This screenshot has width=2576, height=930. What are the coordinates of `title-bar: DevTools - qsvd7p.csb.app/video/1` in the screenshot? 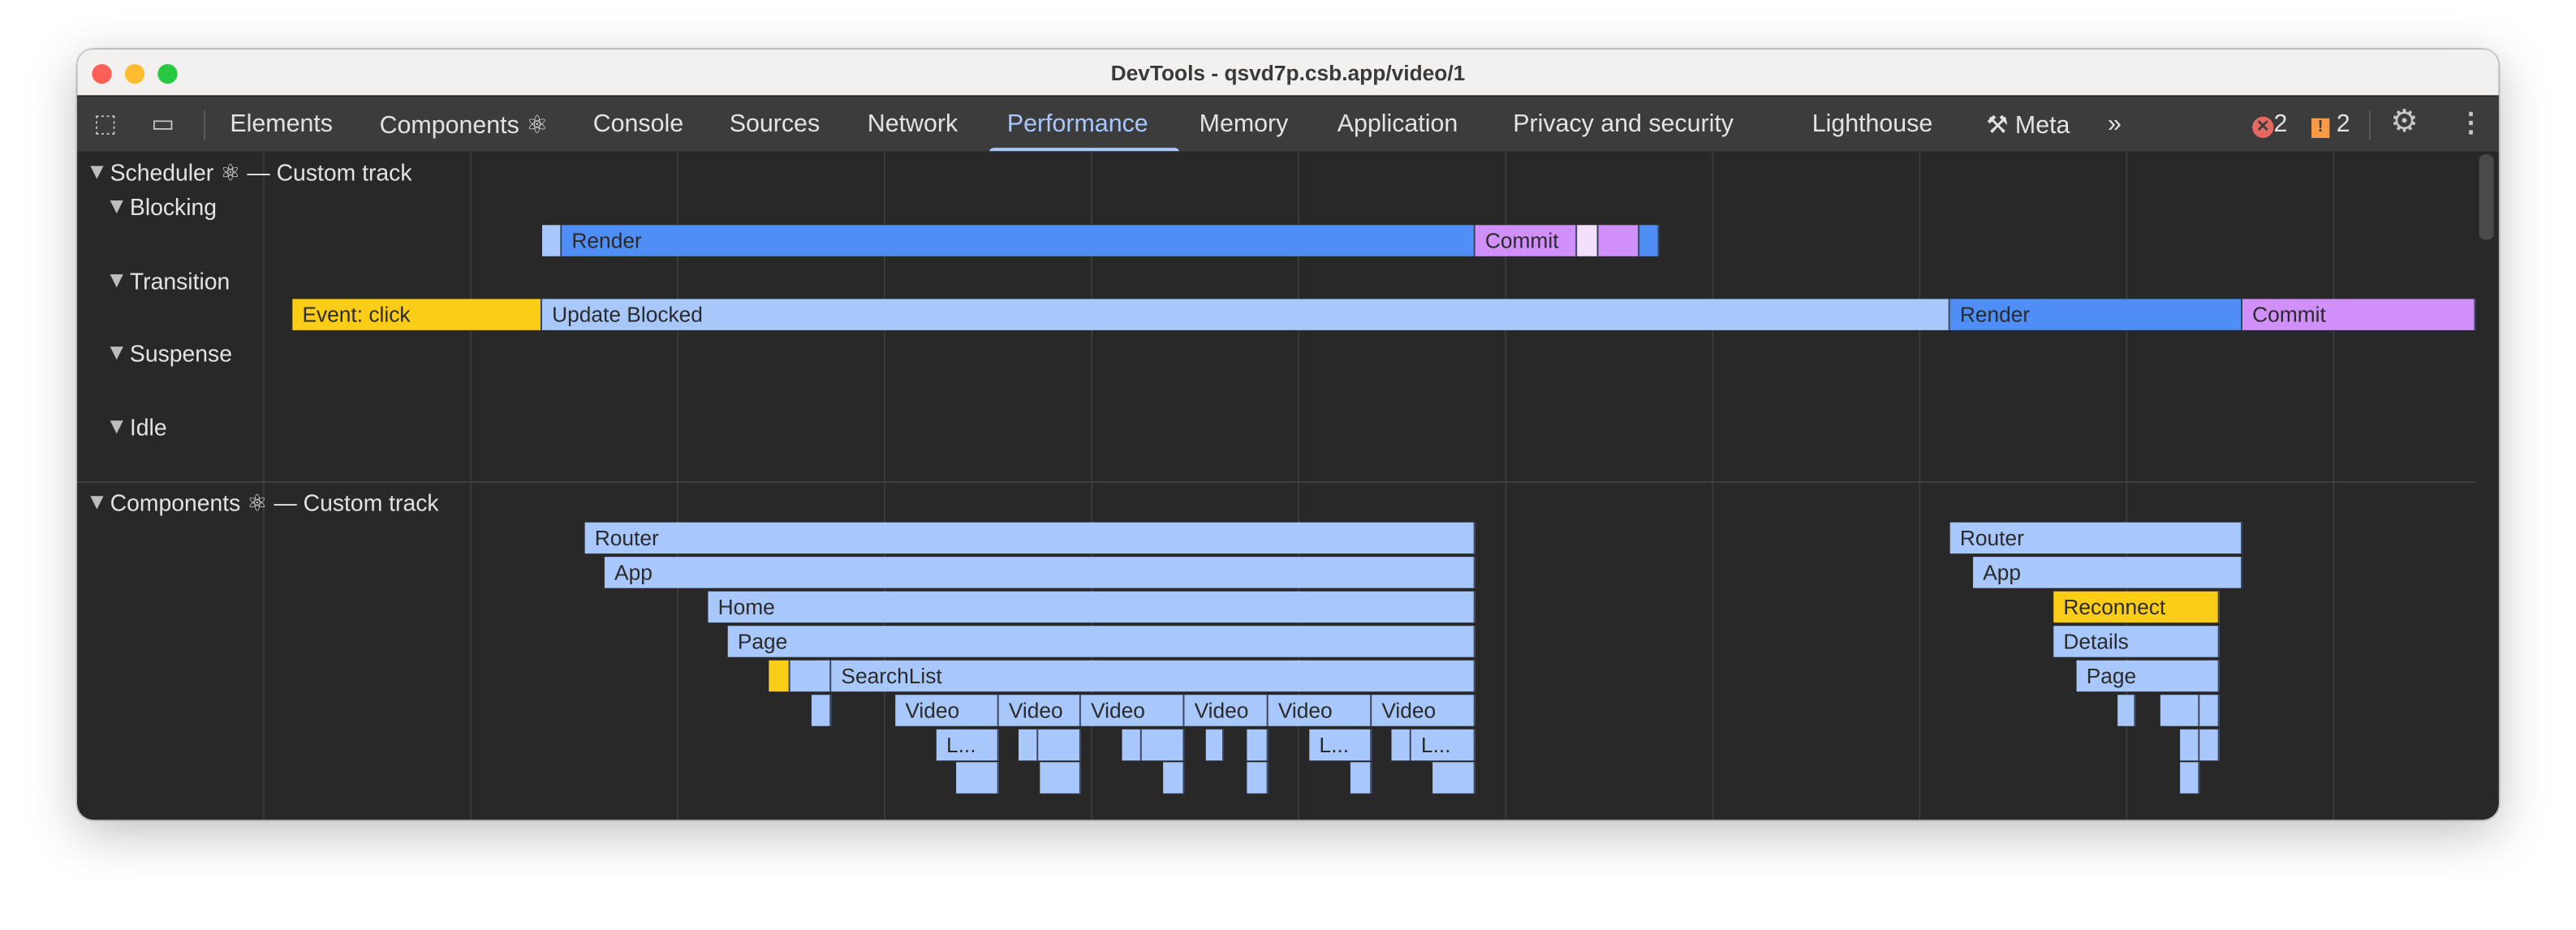 It's located at (1288, 73).